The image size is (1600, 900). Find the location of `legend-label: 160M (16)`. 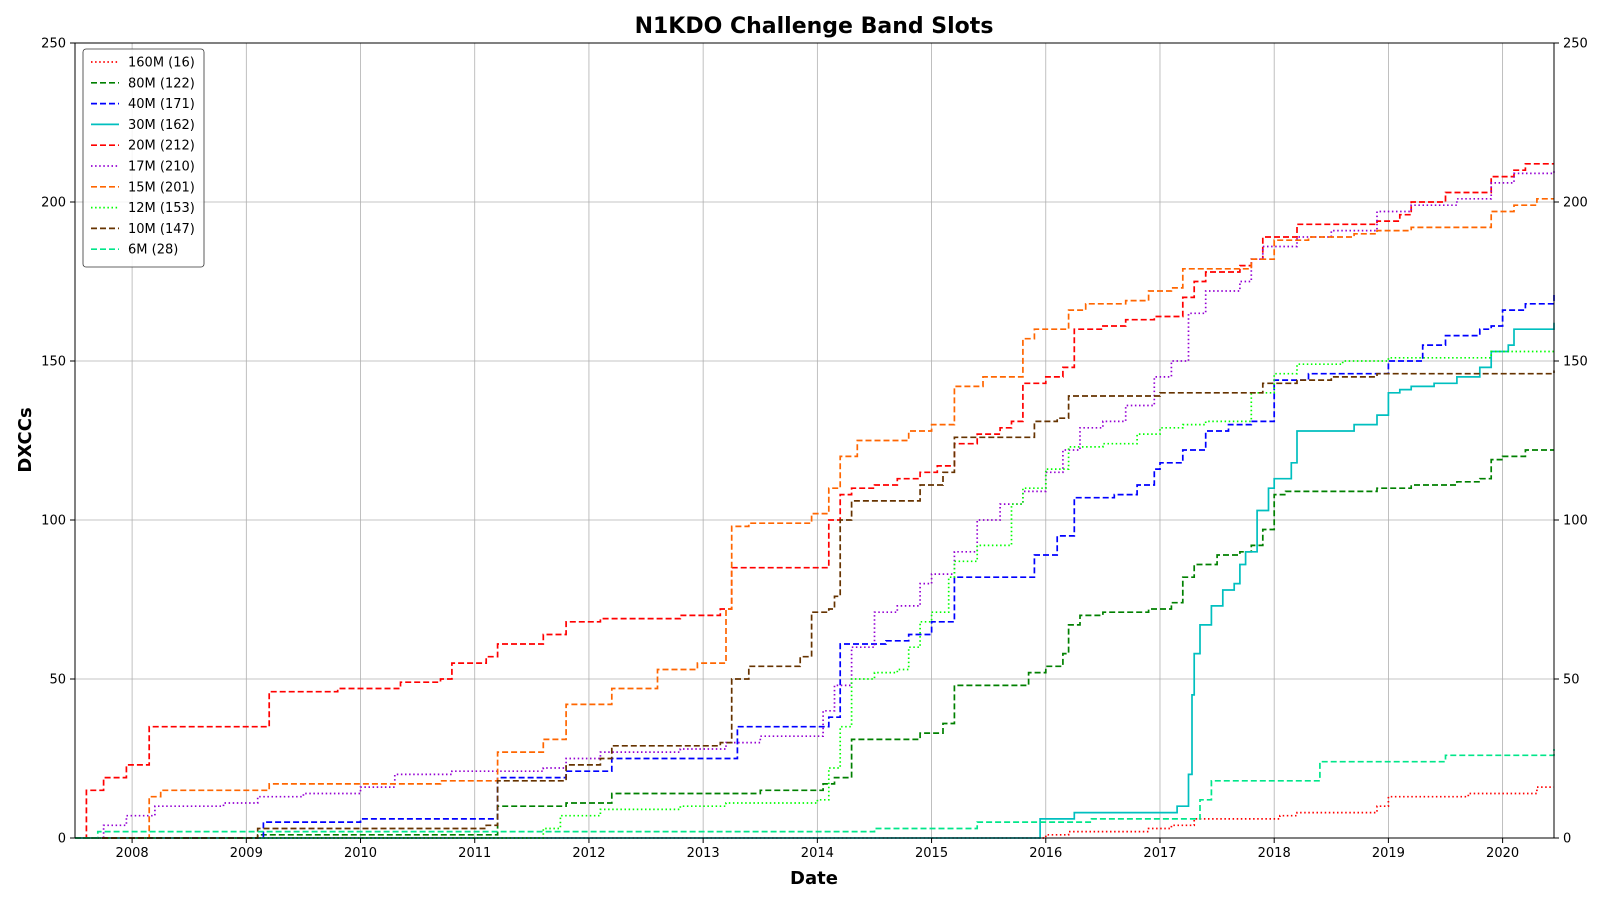

legend-label: 160M (16) is located at coordinates (161, 63).